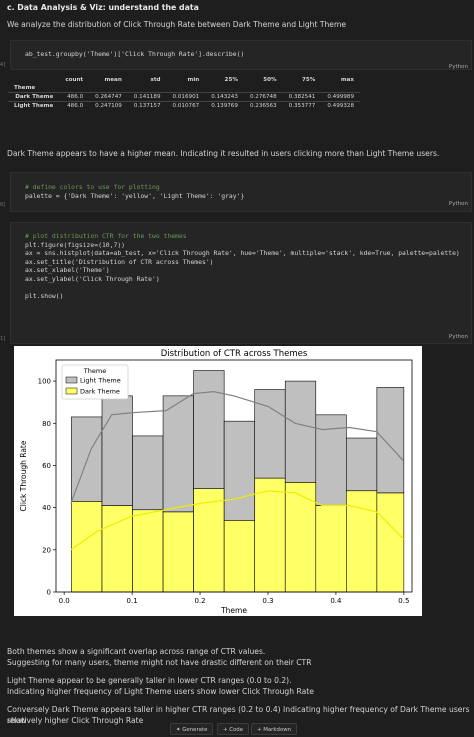  What do you see at coordinates (44, 296) in the screenshot?
I see `code-line: plt.show()` at bounding box center [44, 296].